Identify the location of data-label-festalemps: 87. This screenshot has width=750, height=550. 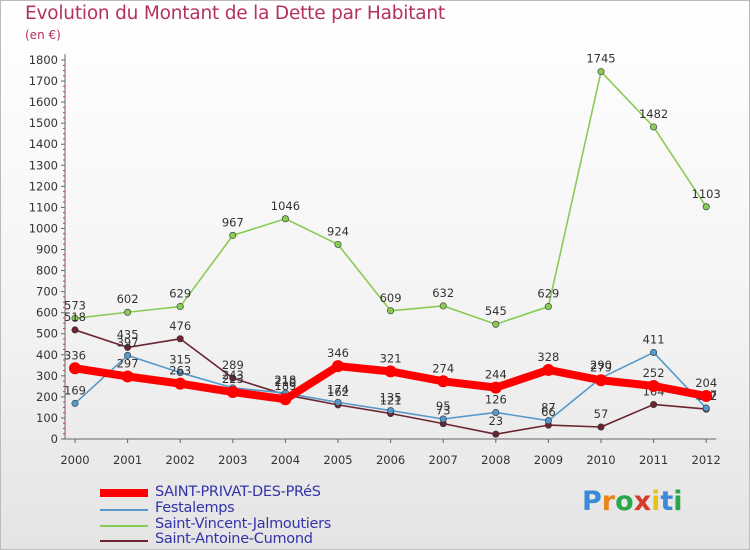
(548, 408).